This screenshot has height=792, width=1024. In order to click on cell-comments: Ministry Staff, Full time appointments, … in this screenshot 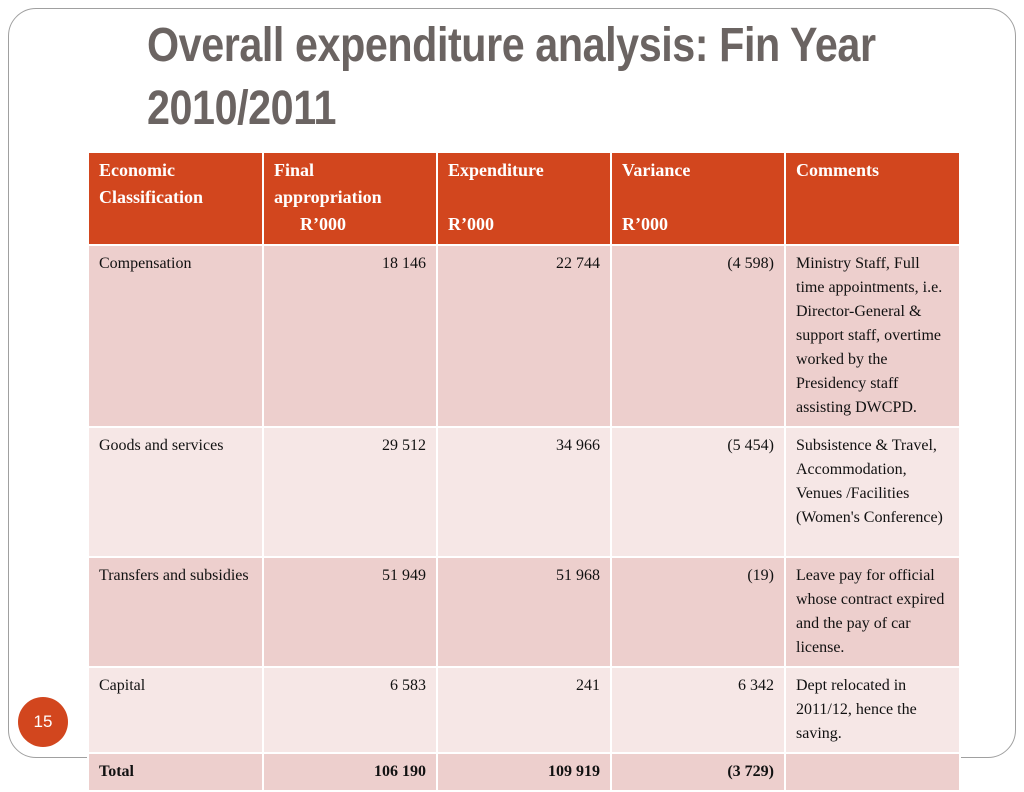, I will do `click(872, 336)`.